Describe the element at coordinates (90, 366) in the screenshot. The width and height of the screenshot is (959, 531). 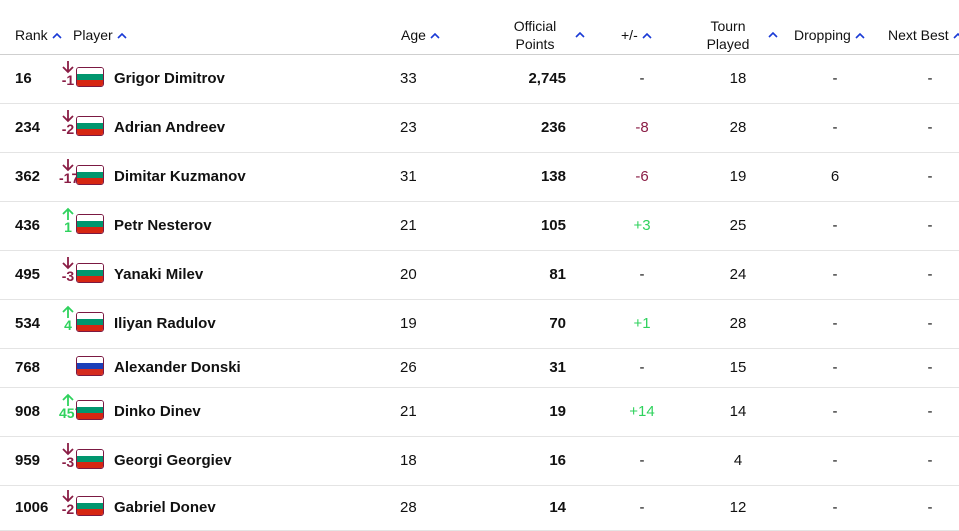
I see `russia-flag-icon` at that location.